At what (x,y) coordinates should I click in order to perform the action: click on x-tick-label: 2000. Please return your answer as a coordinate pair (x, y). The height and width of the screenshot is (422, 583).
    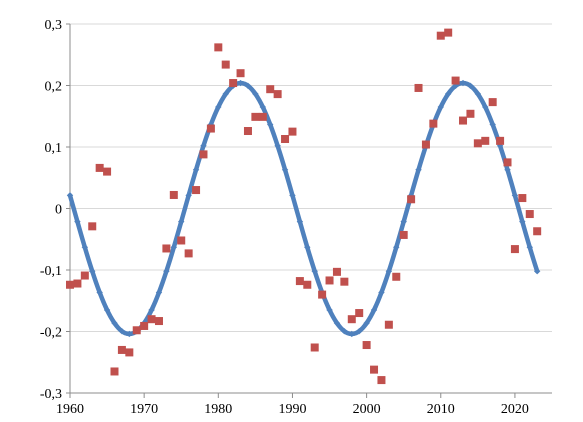
    Looking at the image, I should click on (367, 409).